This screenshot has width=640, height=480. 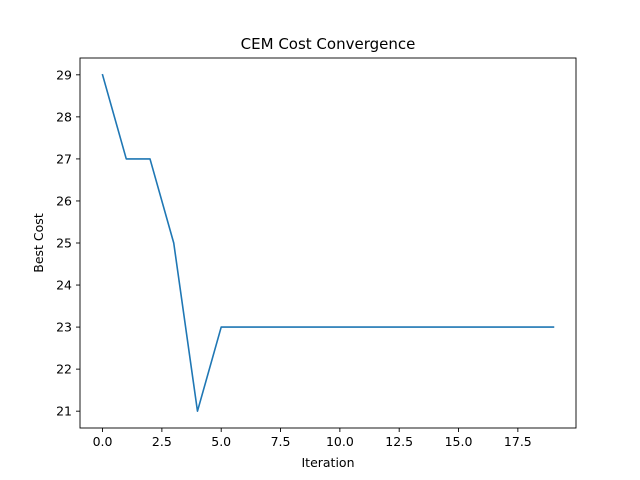 I want to click on chart-title: CEM Cost Convergence, so click(x=328, y=44).